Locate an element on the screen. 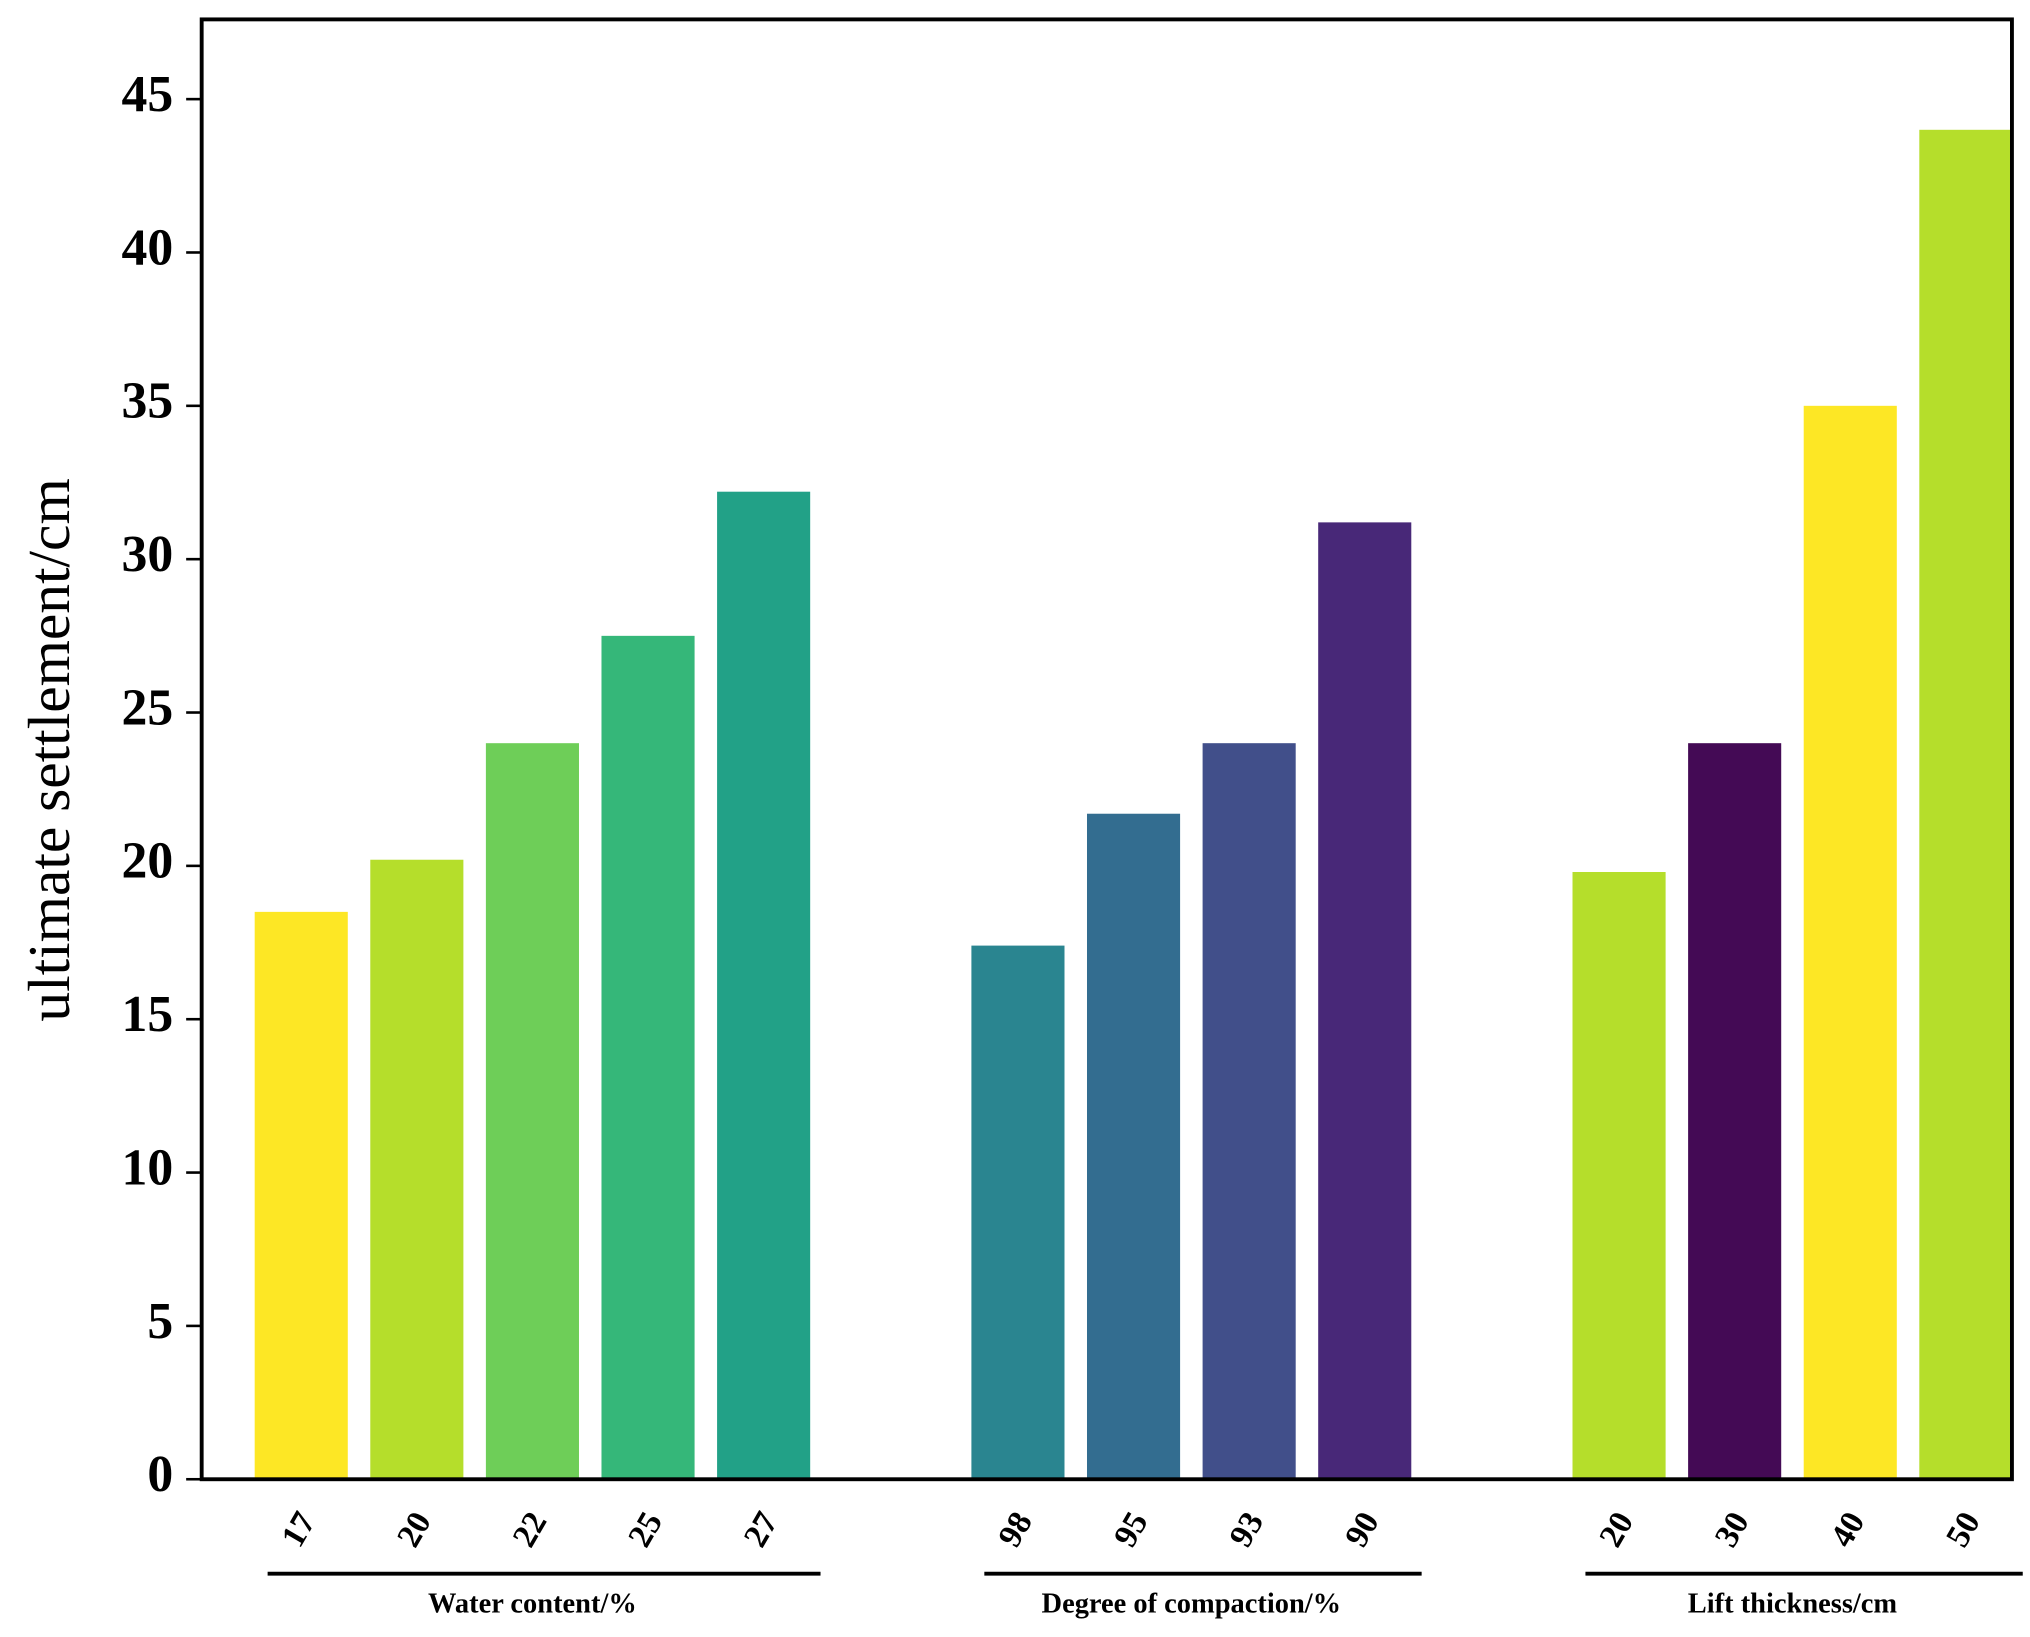 Image resolution: width=2030 pixels, height=1637 pixels. y-axis-label: ultimate settlement/cm is located at coordinates (49, 749).